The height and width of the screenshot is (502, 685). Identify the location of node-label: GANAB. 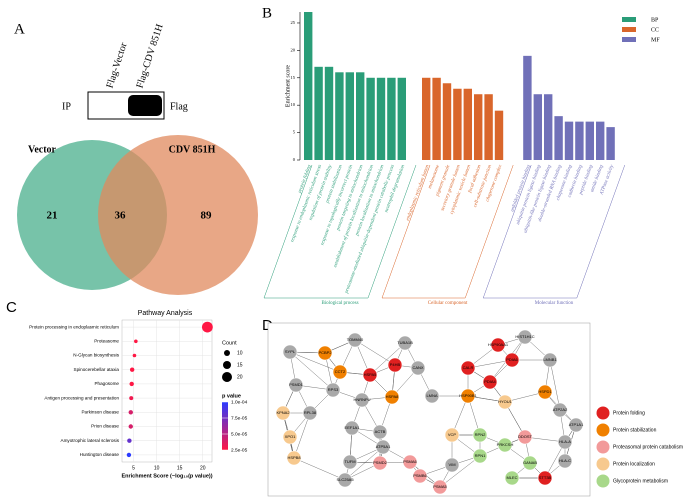
(530, 462).